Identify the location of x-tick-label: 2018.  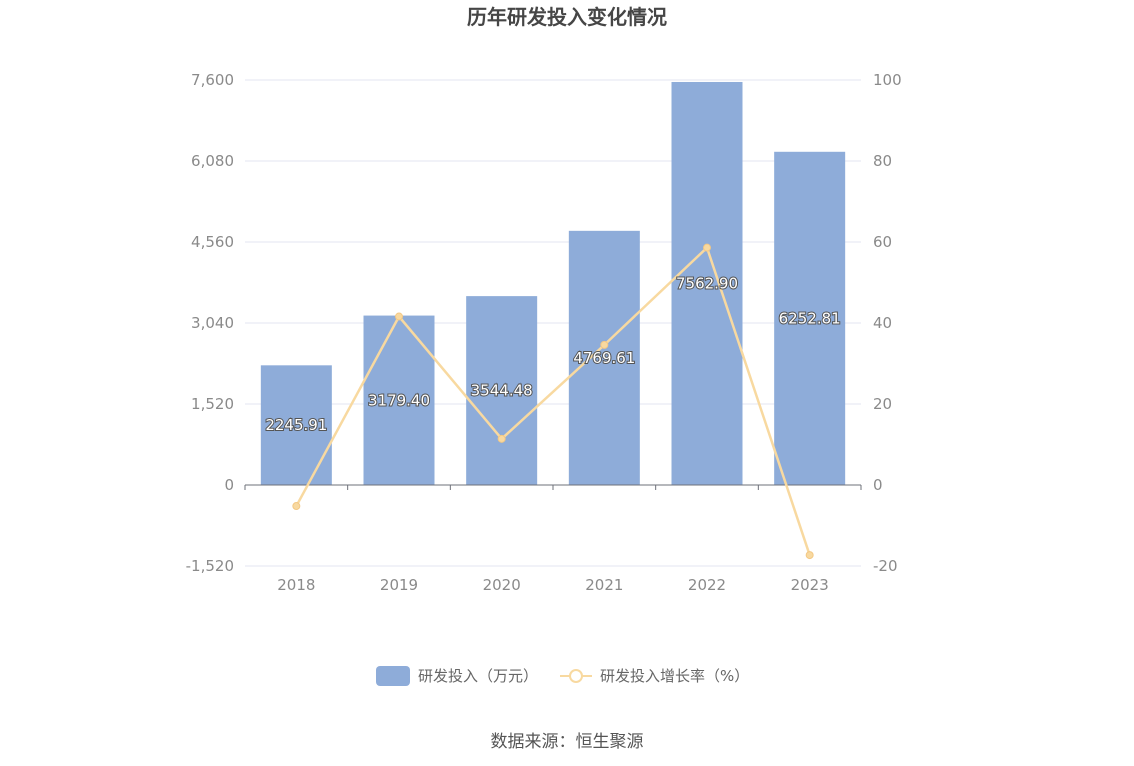
(296, 585).